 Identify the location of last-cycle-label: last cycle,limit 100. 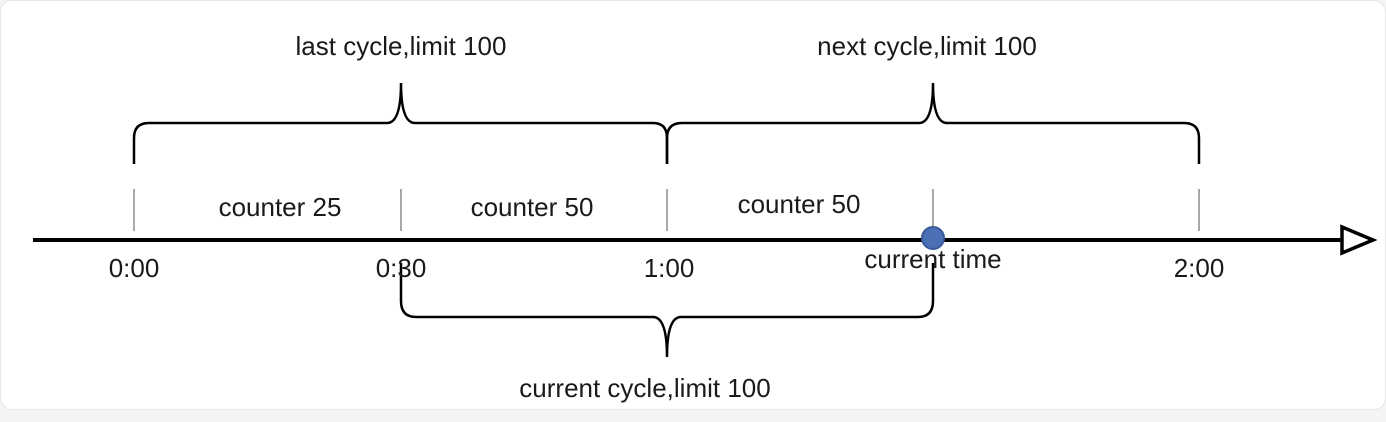
(401, 46).